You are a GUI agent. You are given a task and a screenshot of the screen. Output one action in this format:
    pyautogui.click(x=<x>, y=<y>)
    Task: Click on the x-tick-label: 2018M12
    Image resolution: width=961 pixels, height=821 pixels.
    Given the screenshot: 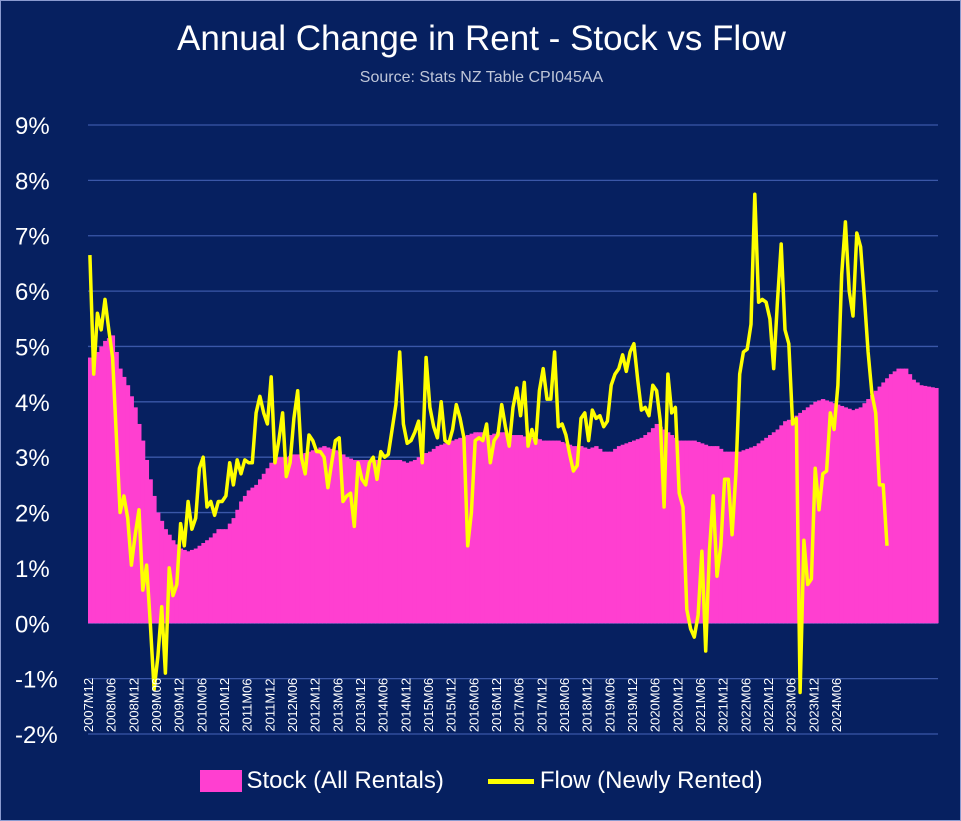 What is the action you would take?
    pyautogui.click(x=587, y=705)
    